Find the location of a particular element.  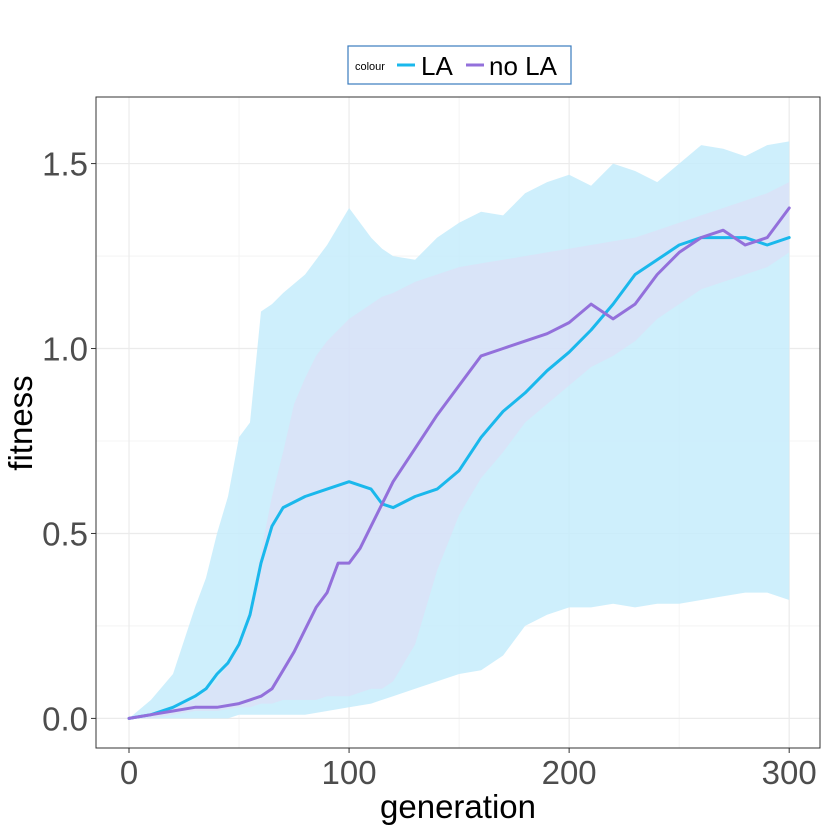

y-axis: 0.0 0.5 1.0 1.5 is located at coordinates (69, 441).